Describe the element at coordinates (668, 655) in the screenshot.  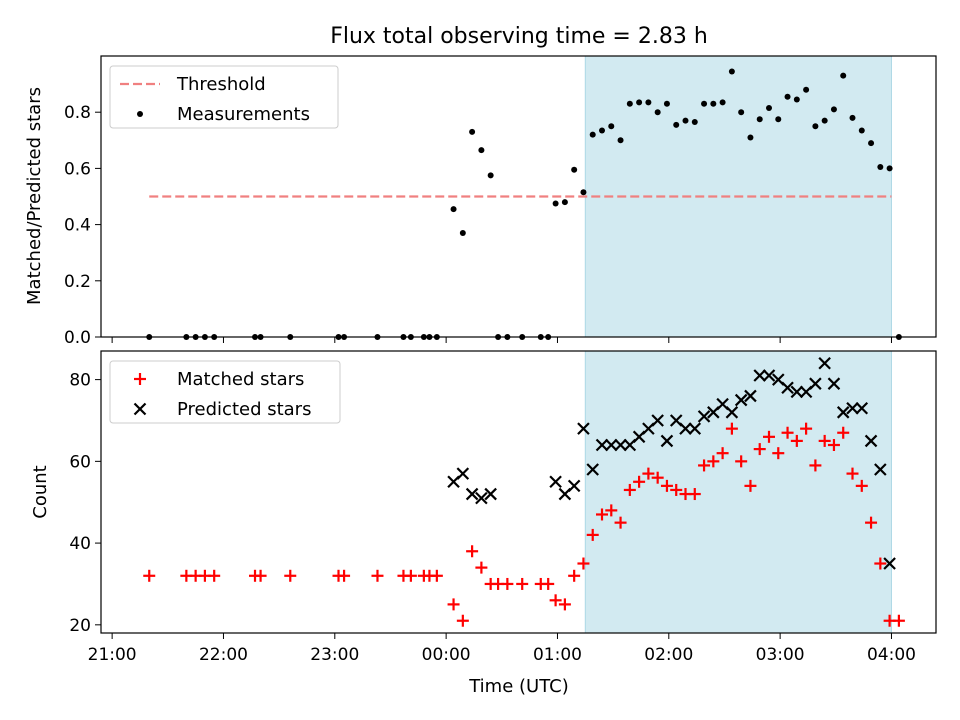
I see `x-tick-label: 02:00` at that location.